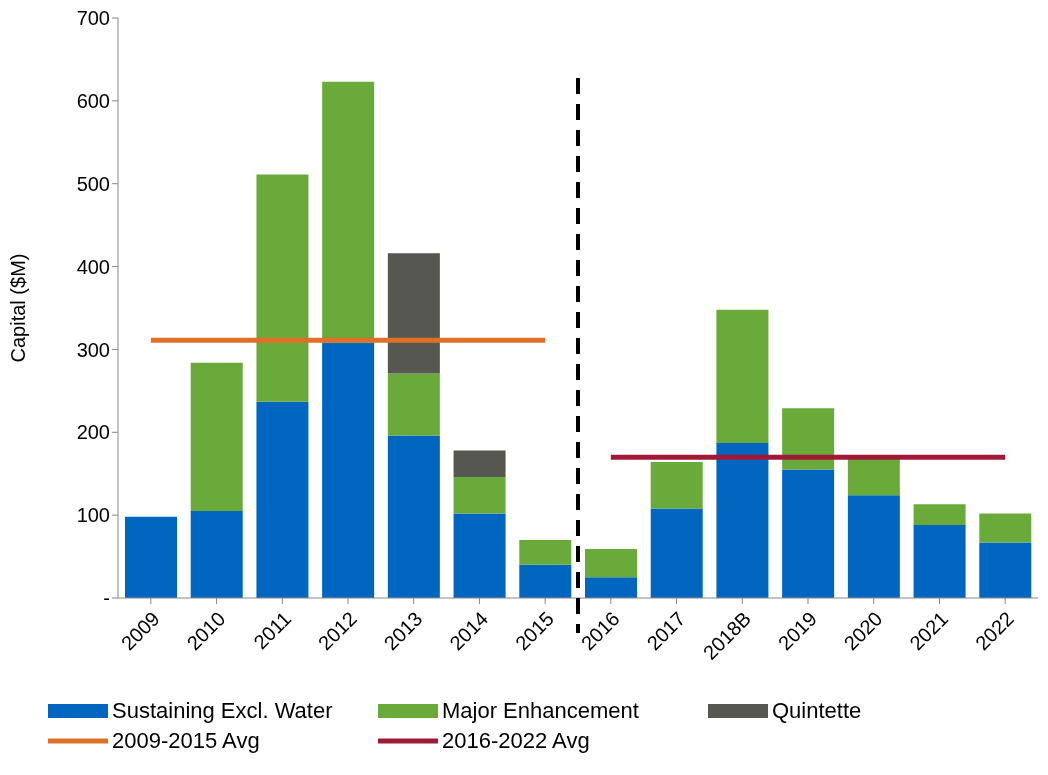 The height and width of the screenshot is (775, 1048). I want to click on legend-label: 2016-2022 Avg, so click(516, 741).